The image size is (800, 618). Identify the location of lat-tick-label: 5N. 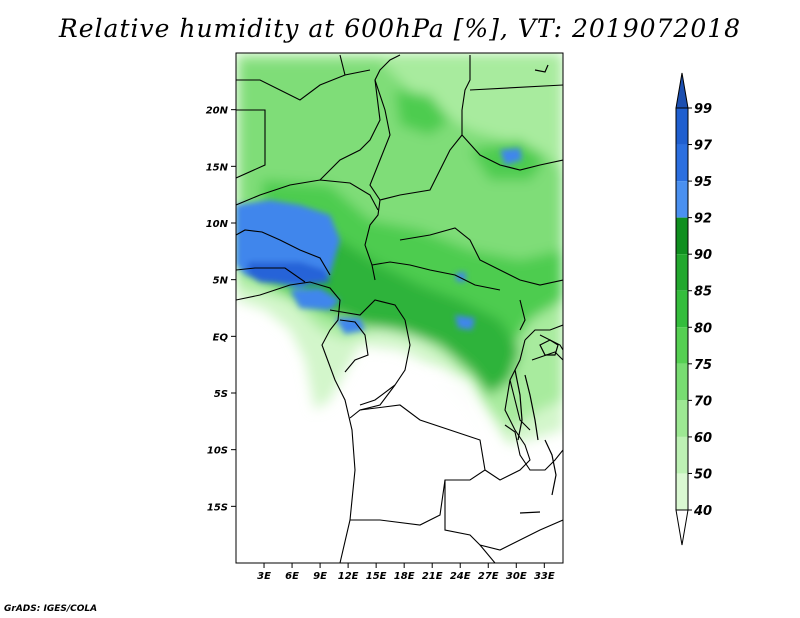
(221, 281).